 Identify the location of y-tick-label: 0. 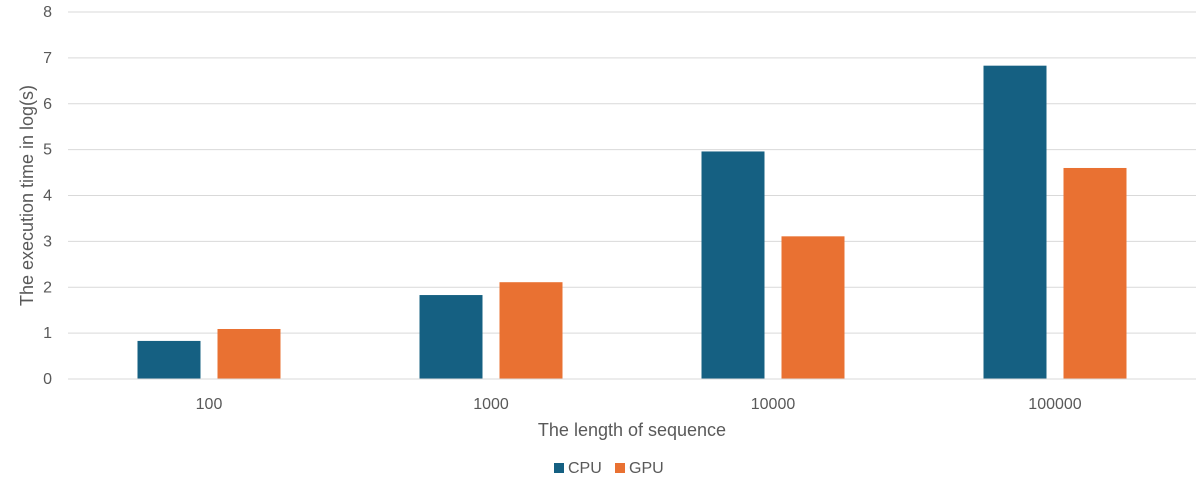
(47, 379).